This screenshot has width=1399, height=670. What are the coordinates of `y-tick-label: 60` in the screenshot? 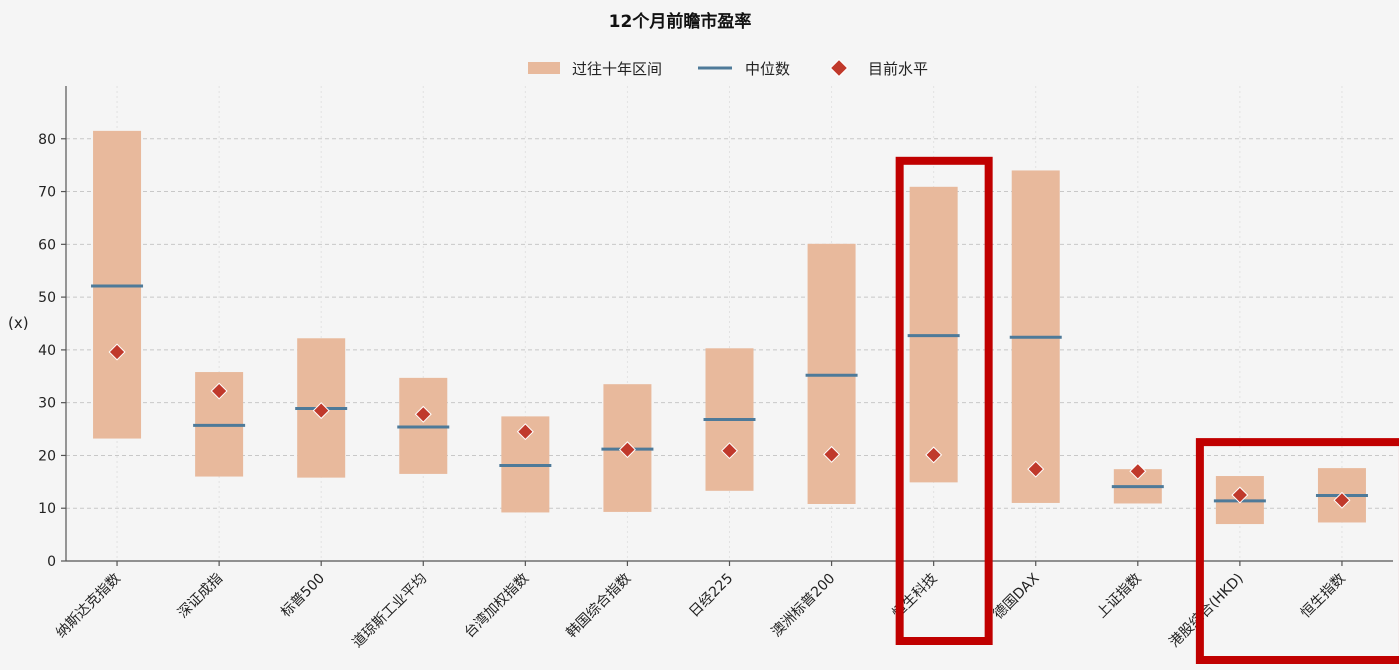 It's located at (47, 245).